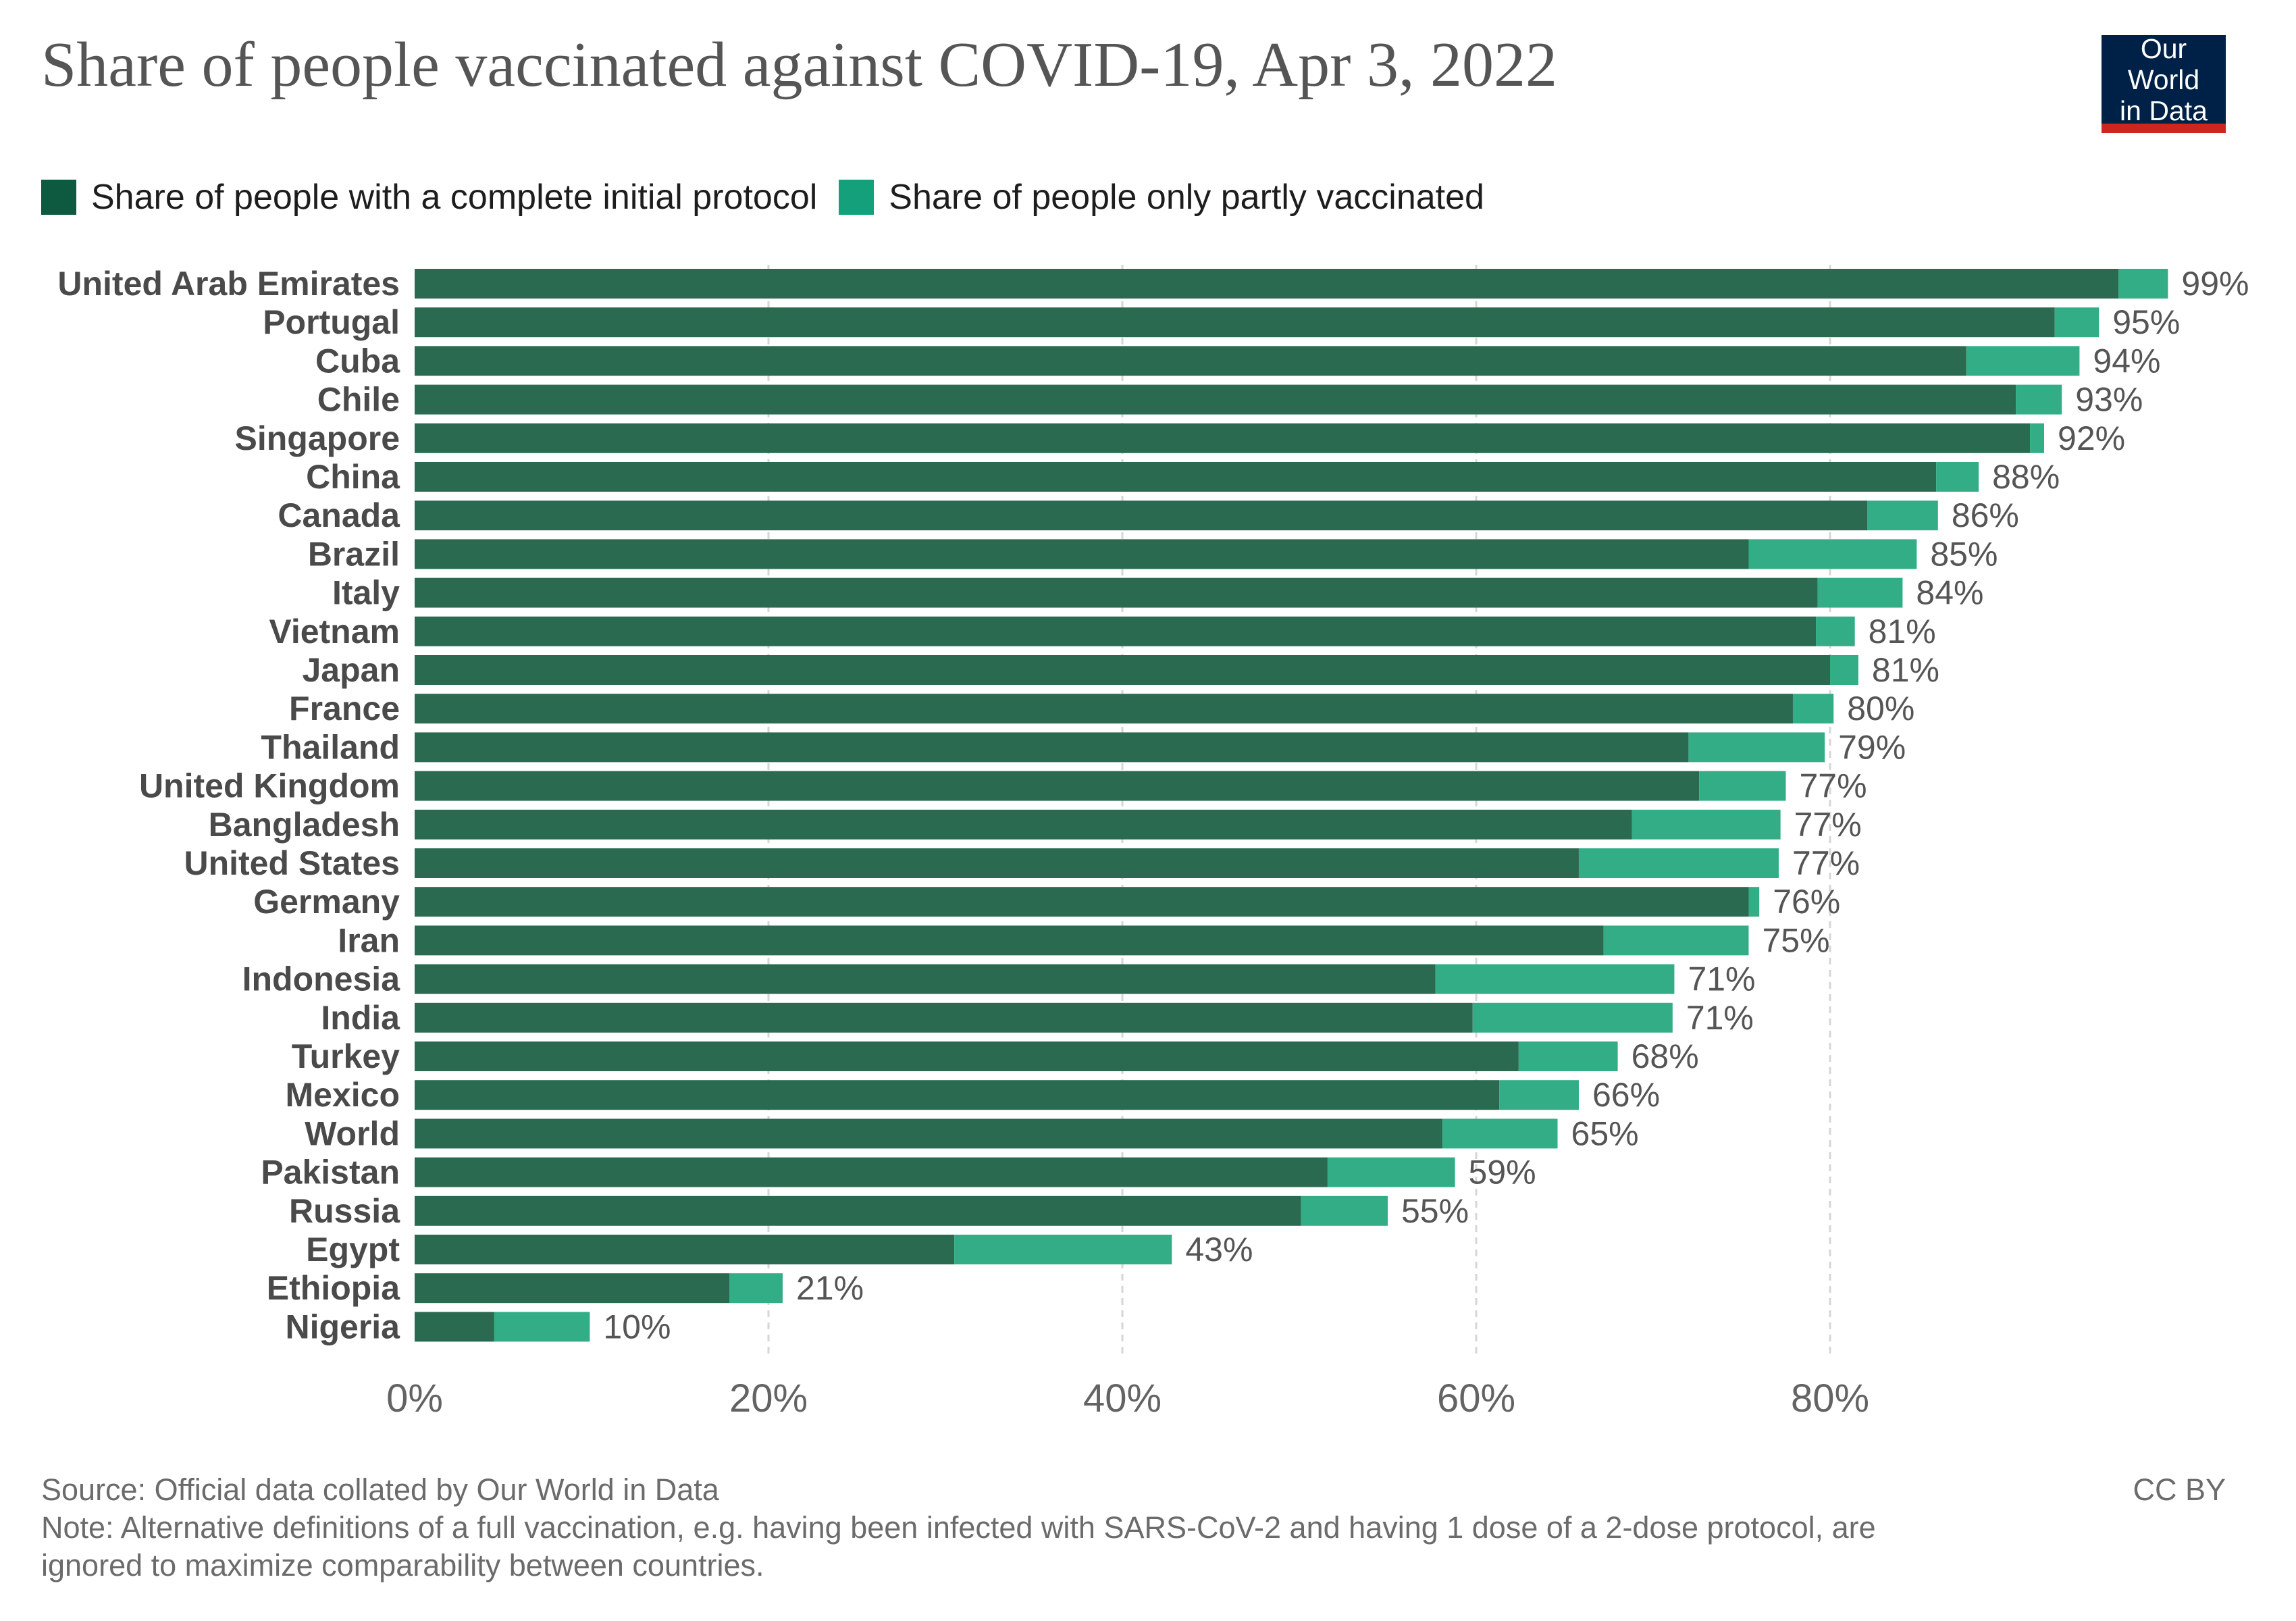 The height and width of the screenshot is (1621, 2296). What do you see at coordinates (353, 477) in the screenshot?
I see `category-label: China` at bounding box center [353, 477].